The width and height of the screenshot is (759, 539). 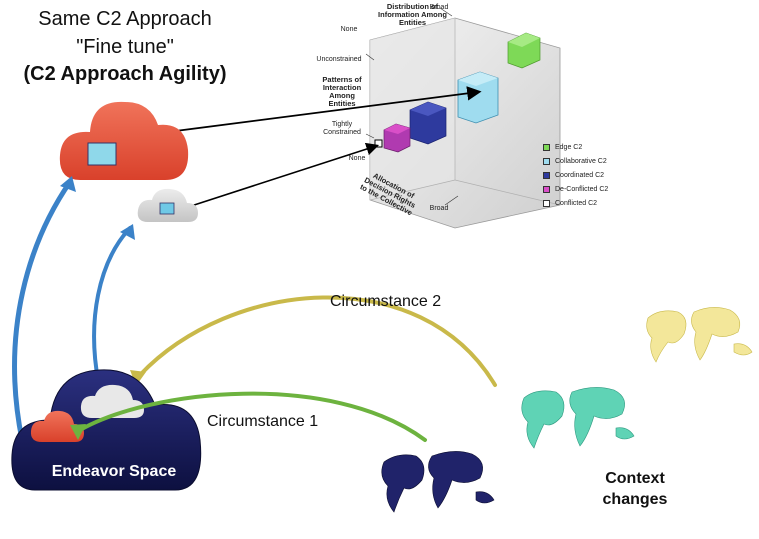 I want to click on tick-unconstrained: Unconstrained, so click(x=339, y=59).